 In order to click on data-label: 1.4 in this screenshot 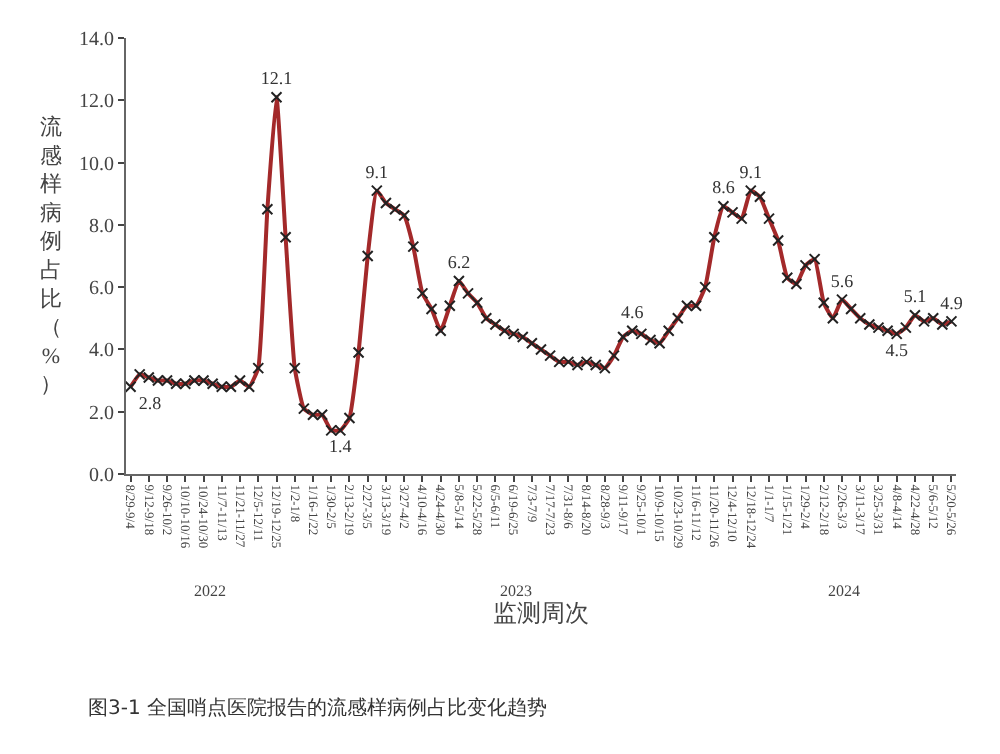, I will do `click(341, 446)`.